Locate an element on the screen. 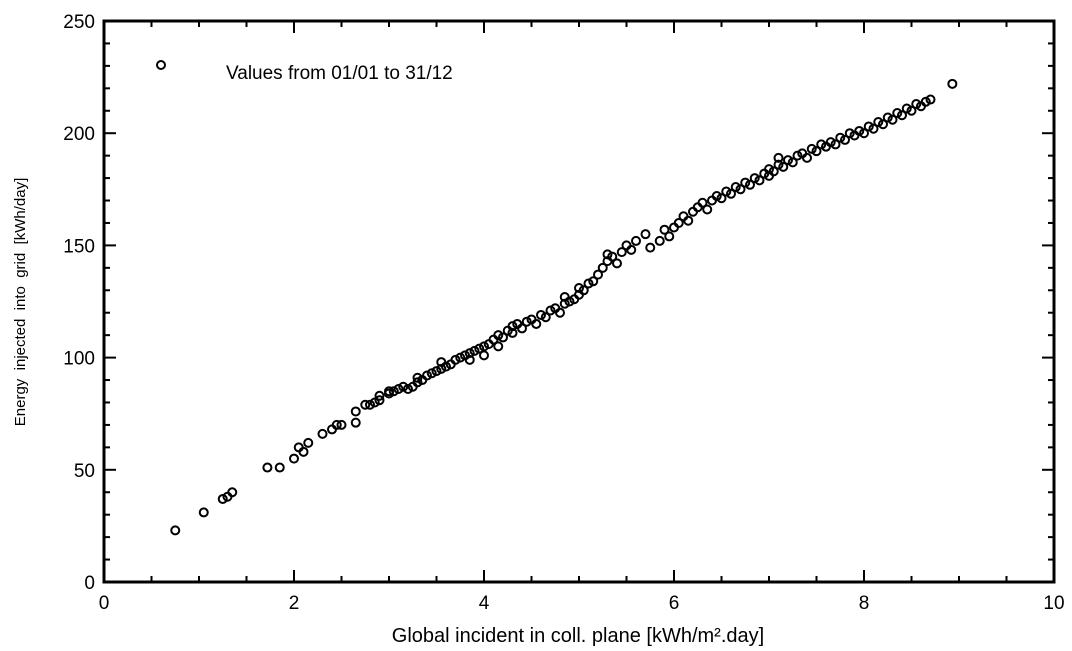  legend-marker is located at coordinates (161, 65).